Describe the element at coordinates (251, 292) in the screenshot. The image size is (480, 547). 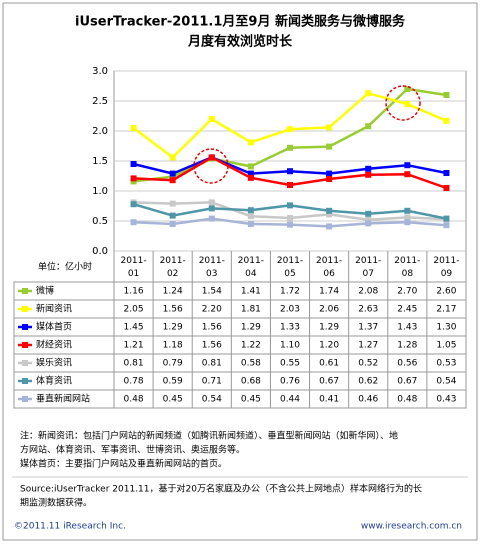
I see `table-value: 1.41` at that location.